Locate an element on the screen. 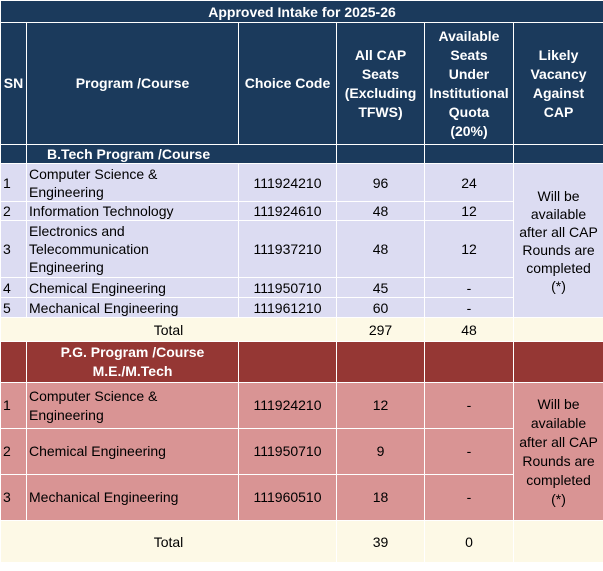 This screenshot has width=603, height=571. ug-section-label: B.Tech Program /Course is located at coordinates (181, 154).